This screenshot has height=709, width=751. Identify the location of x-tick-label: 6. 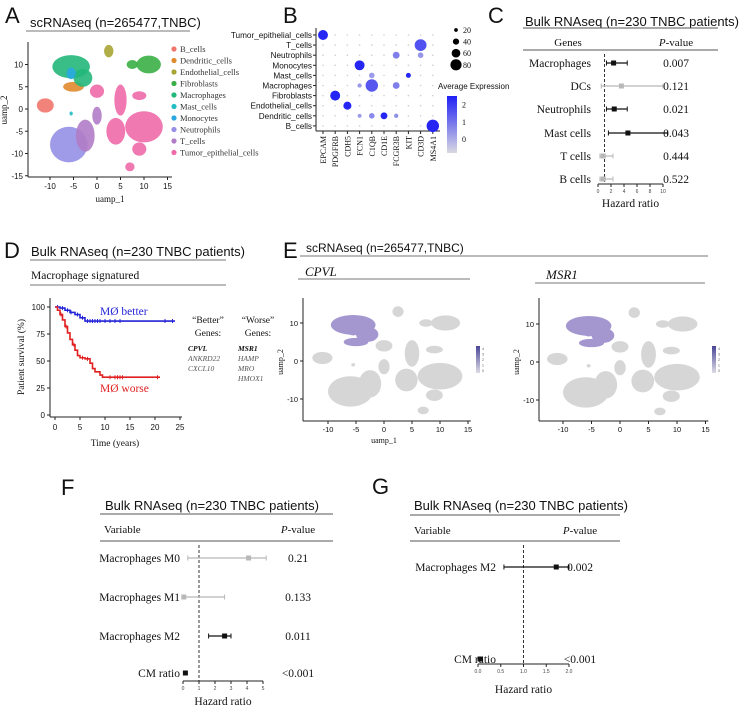
(637, 192).